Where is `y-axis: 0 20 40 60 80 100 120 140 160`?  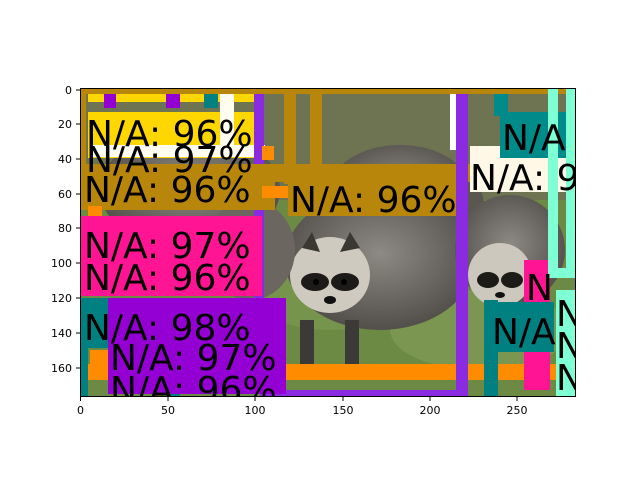 y-axis: 0 20 40 60 80 100 120 140 160 is located at coordinates (65, 229).